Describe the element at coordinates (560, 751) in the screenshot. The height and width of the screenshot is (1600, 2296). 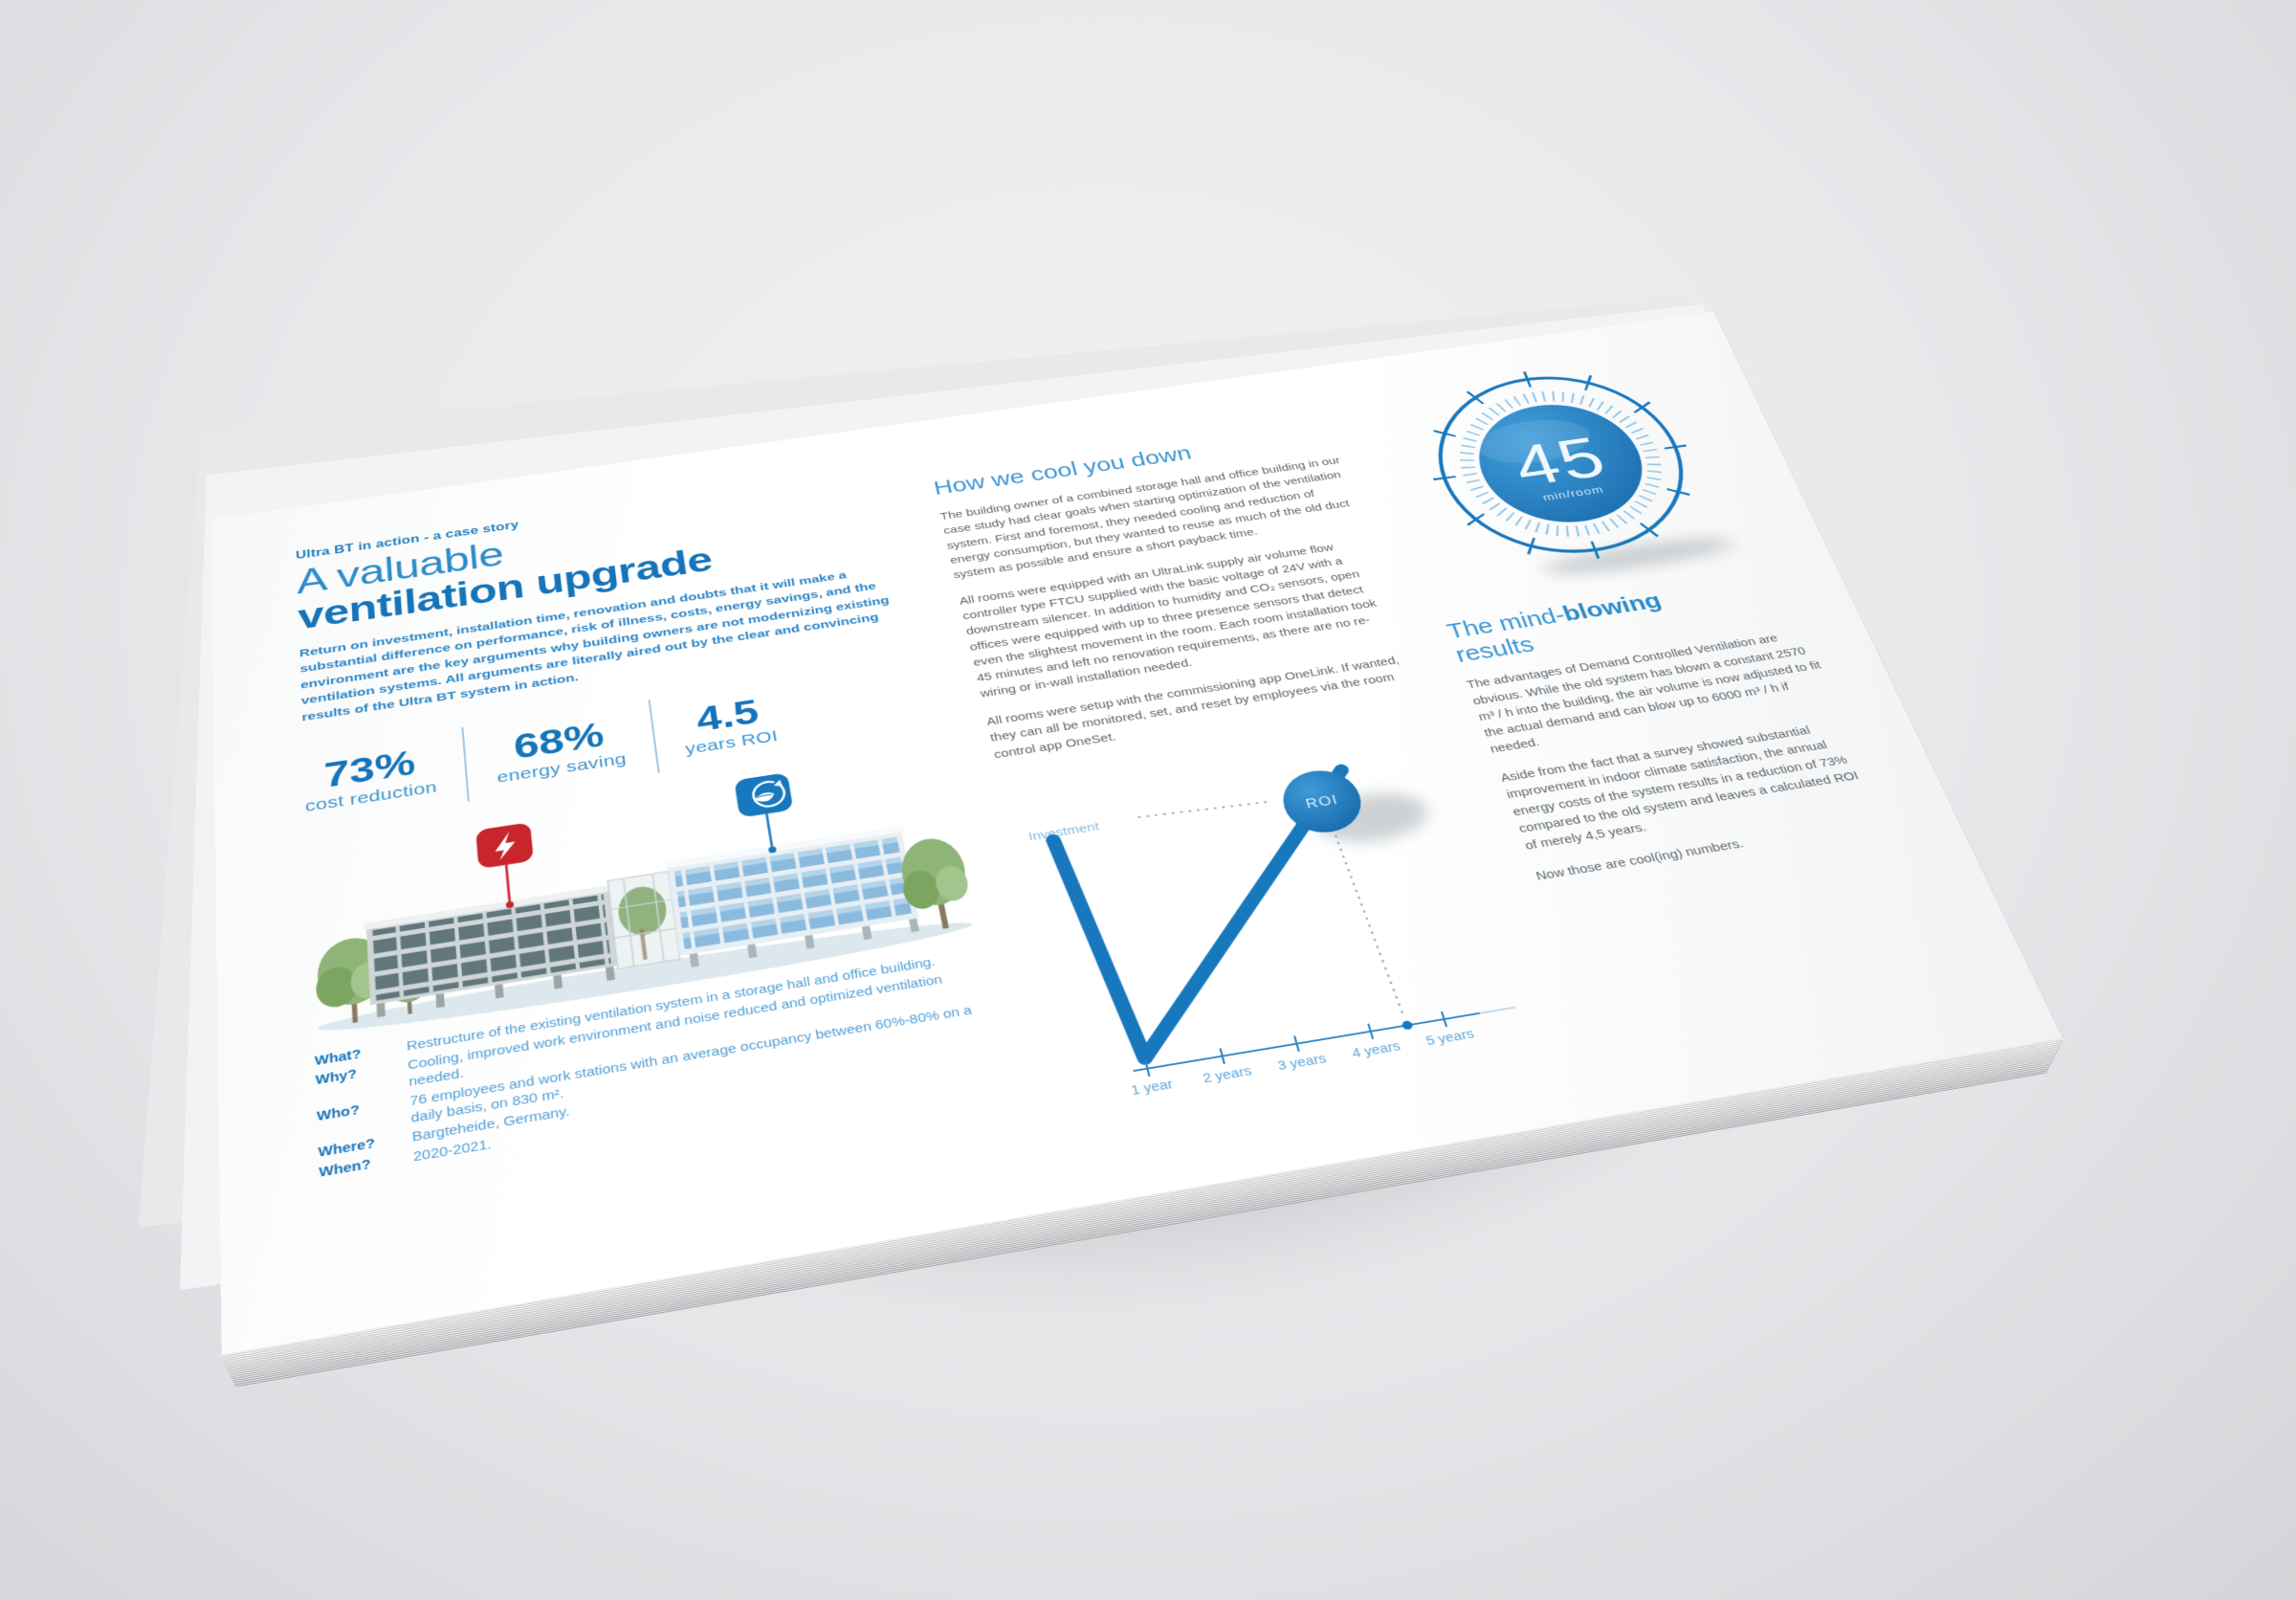
I see `stat-energy-saving: 68% energy saving` at that location.